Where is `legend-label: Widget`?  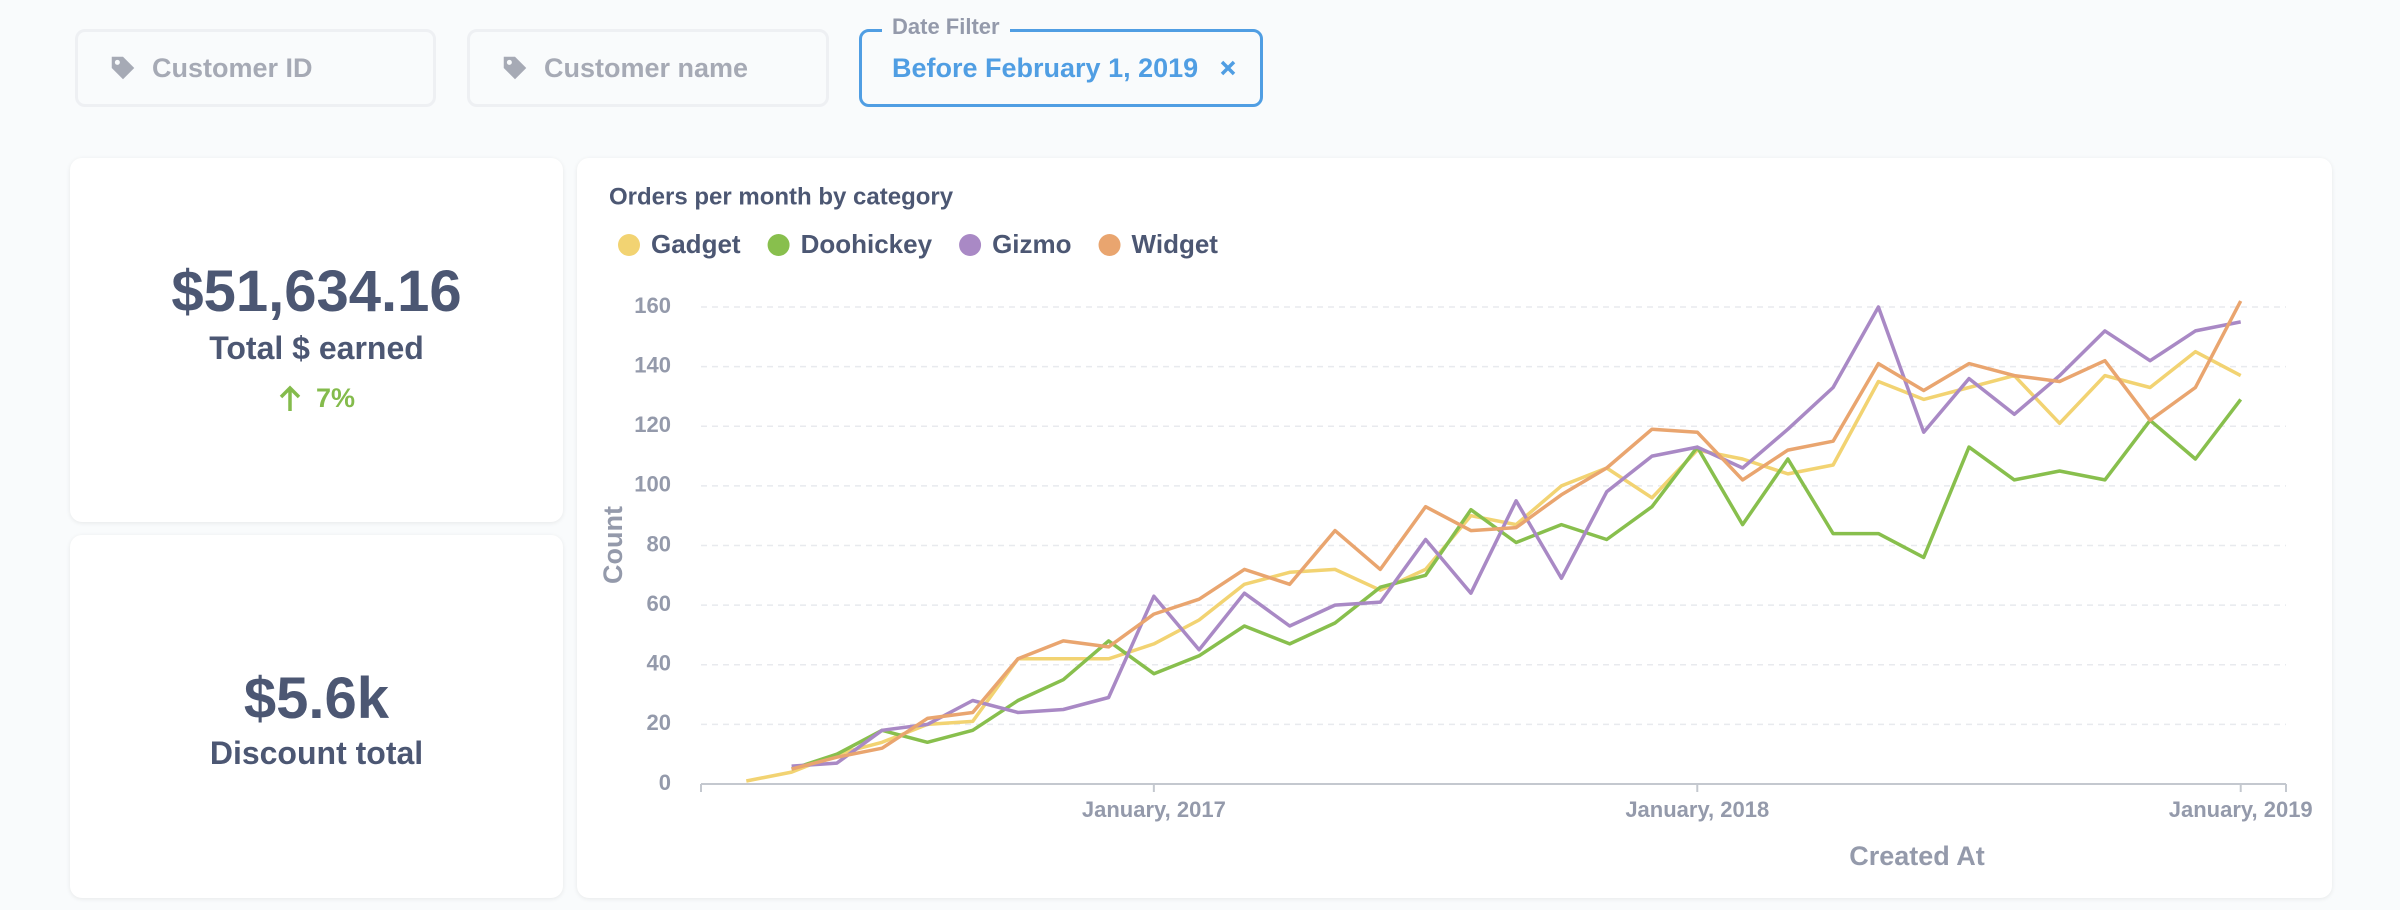
legend-label: Widget is located at coordinates (1175, 244).